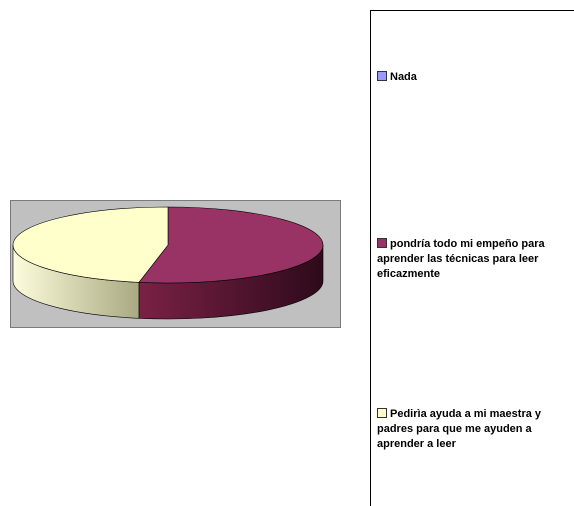 This screenshot has width=574, height=506. I want to click on legend-swatch-empeno, so click(382, 243).